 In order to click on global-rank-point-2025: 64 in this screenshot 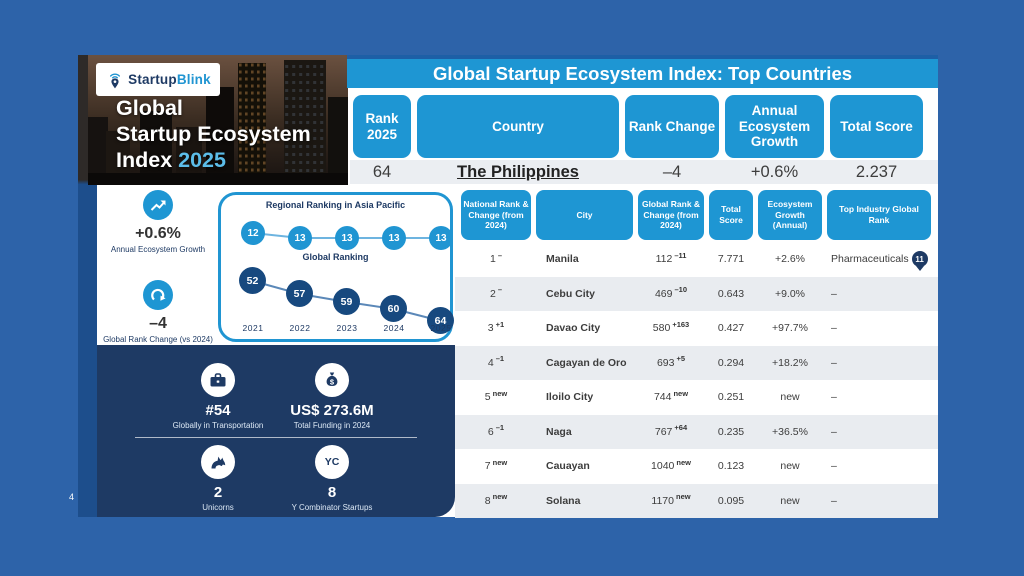, I will do `click(440, 320)`.